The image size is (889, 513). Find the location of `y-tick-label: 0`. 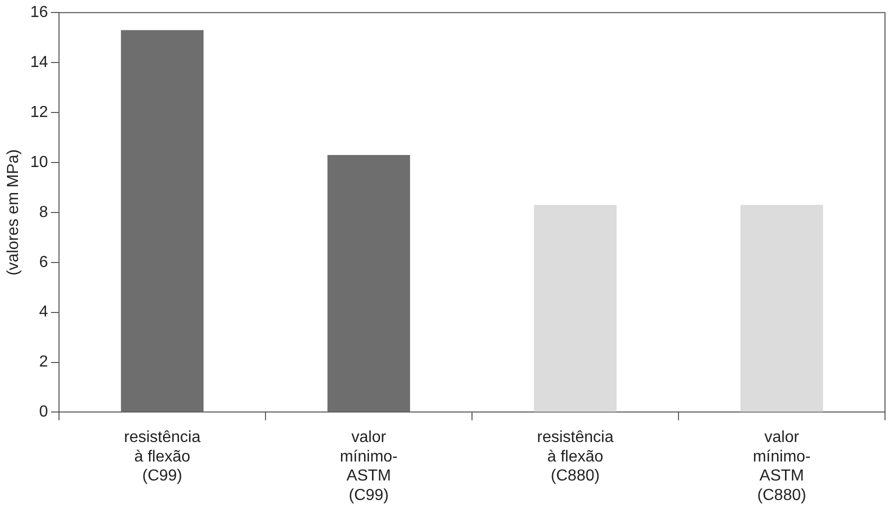

y-tick-label: 0 is located at coordinates (43, 412).